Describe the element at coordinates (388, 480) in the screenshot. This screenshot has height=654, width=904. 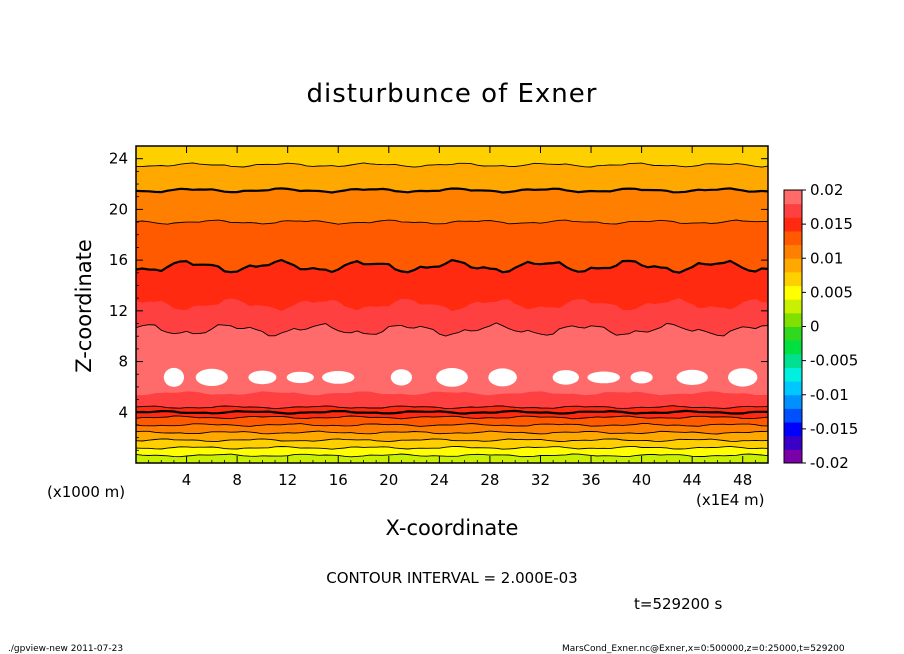
I see `x-tick-label: 20` at that location.